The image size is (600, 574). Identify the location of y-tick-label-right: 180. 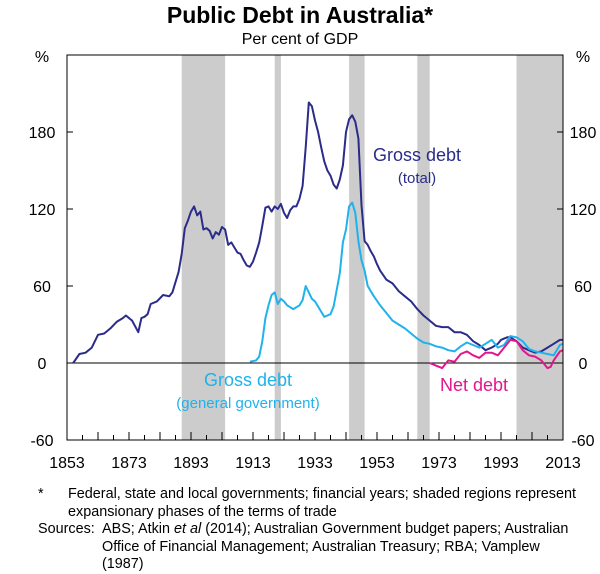
(583, 133).